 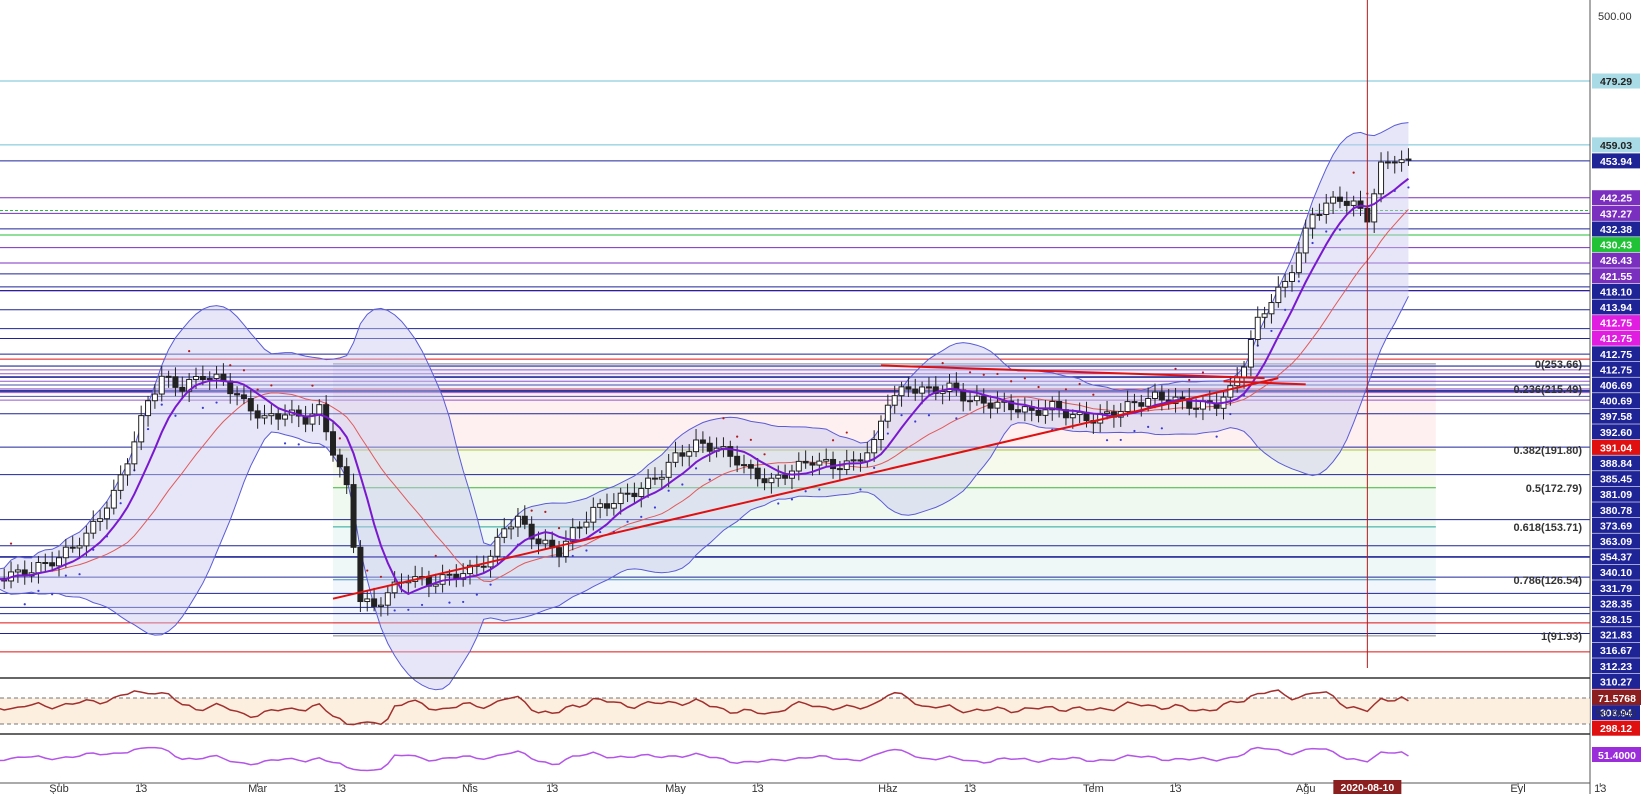 What do you see at coordinates (1548, 581) in the screenshot?
I see `fib-level-label: 0.786(126.54)` at bounding box center [1548, 581].